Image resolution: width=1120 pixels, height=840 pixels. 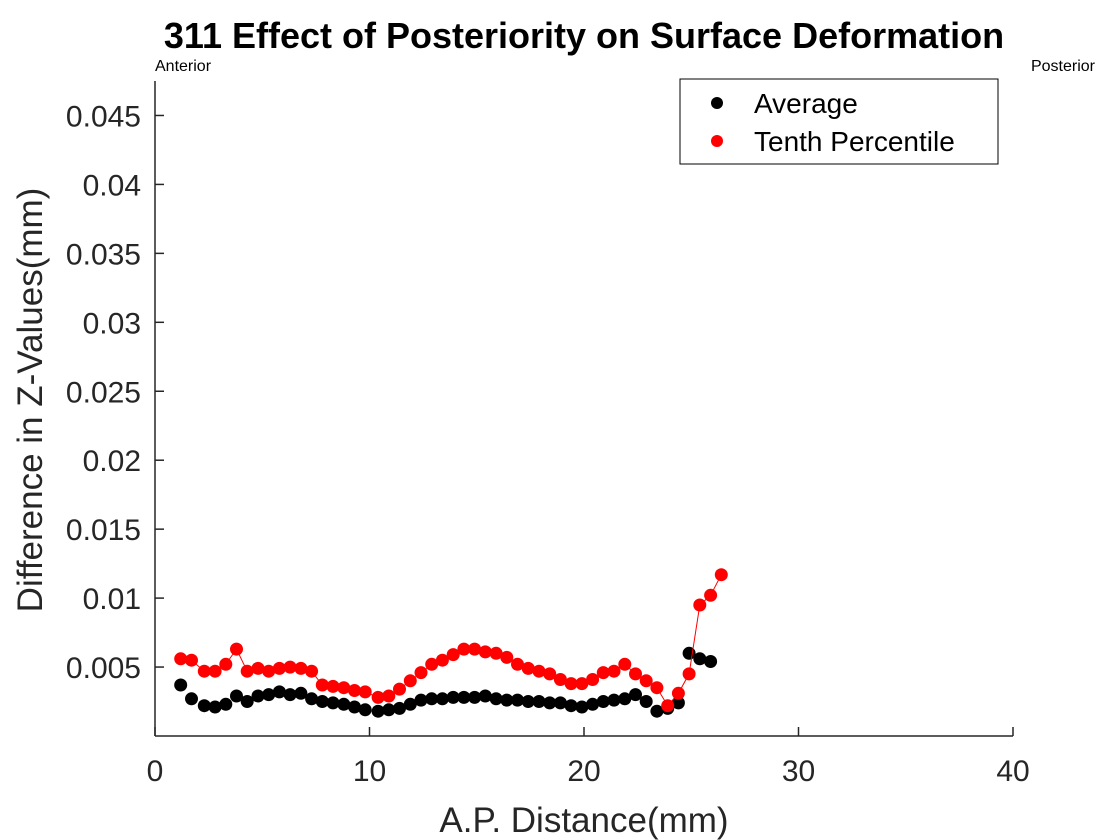 I want to click on y-tick-label: 0.005, so click(x=103, y=668).